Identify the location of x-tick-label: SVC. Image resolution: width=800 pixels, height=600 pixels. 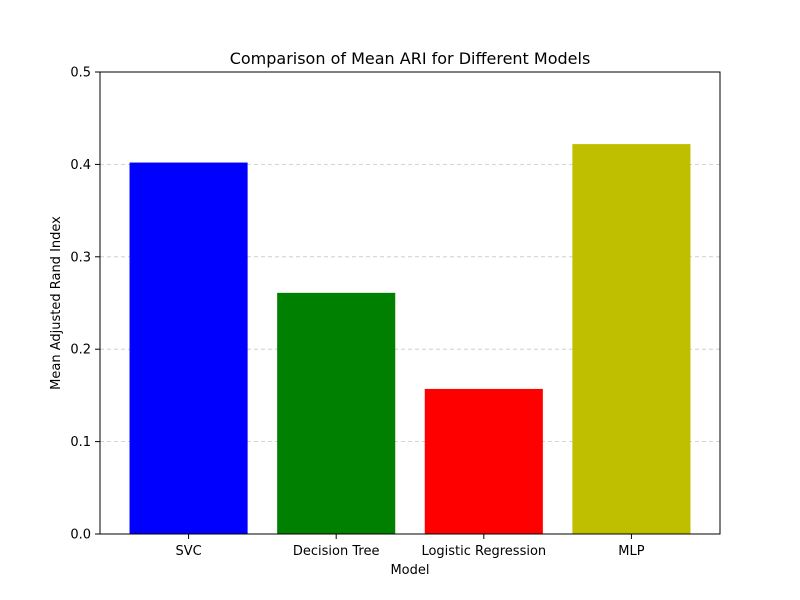
(188, 551).